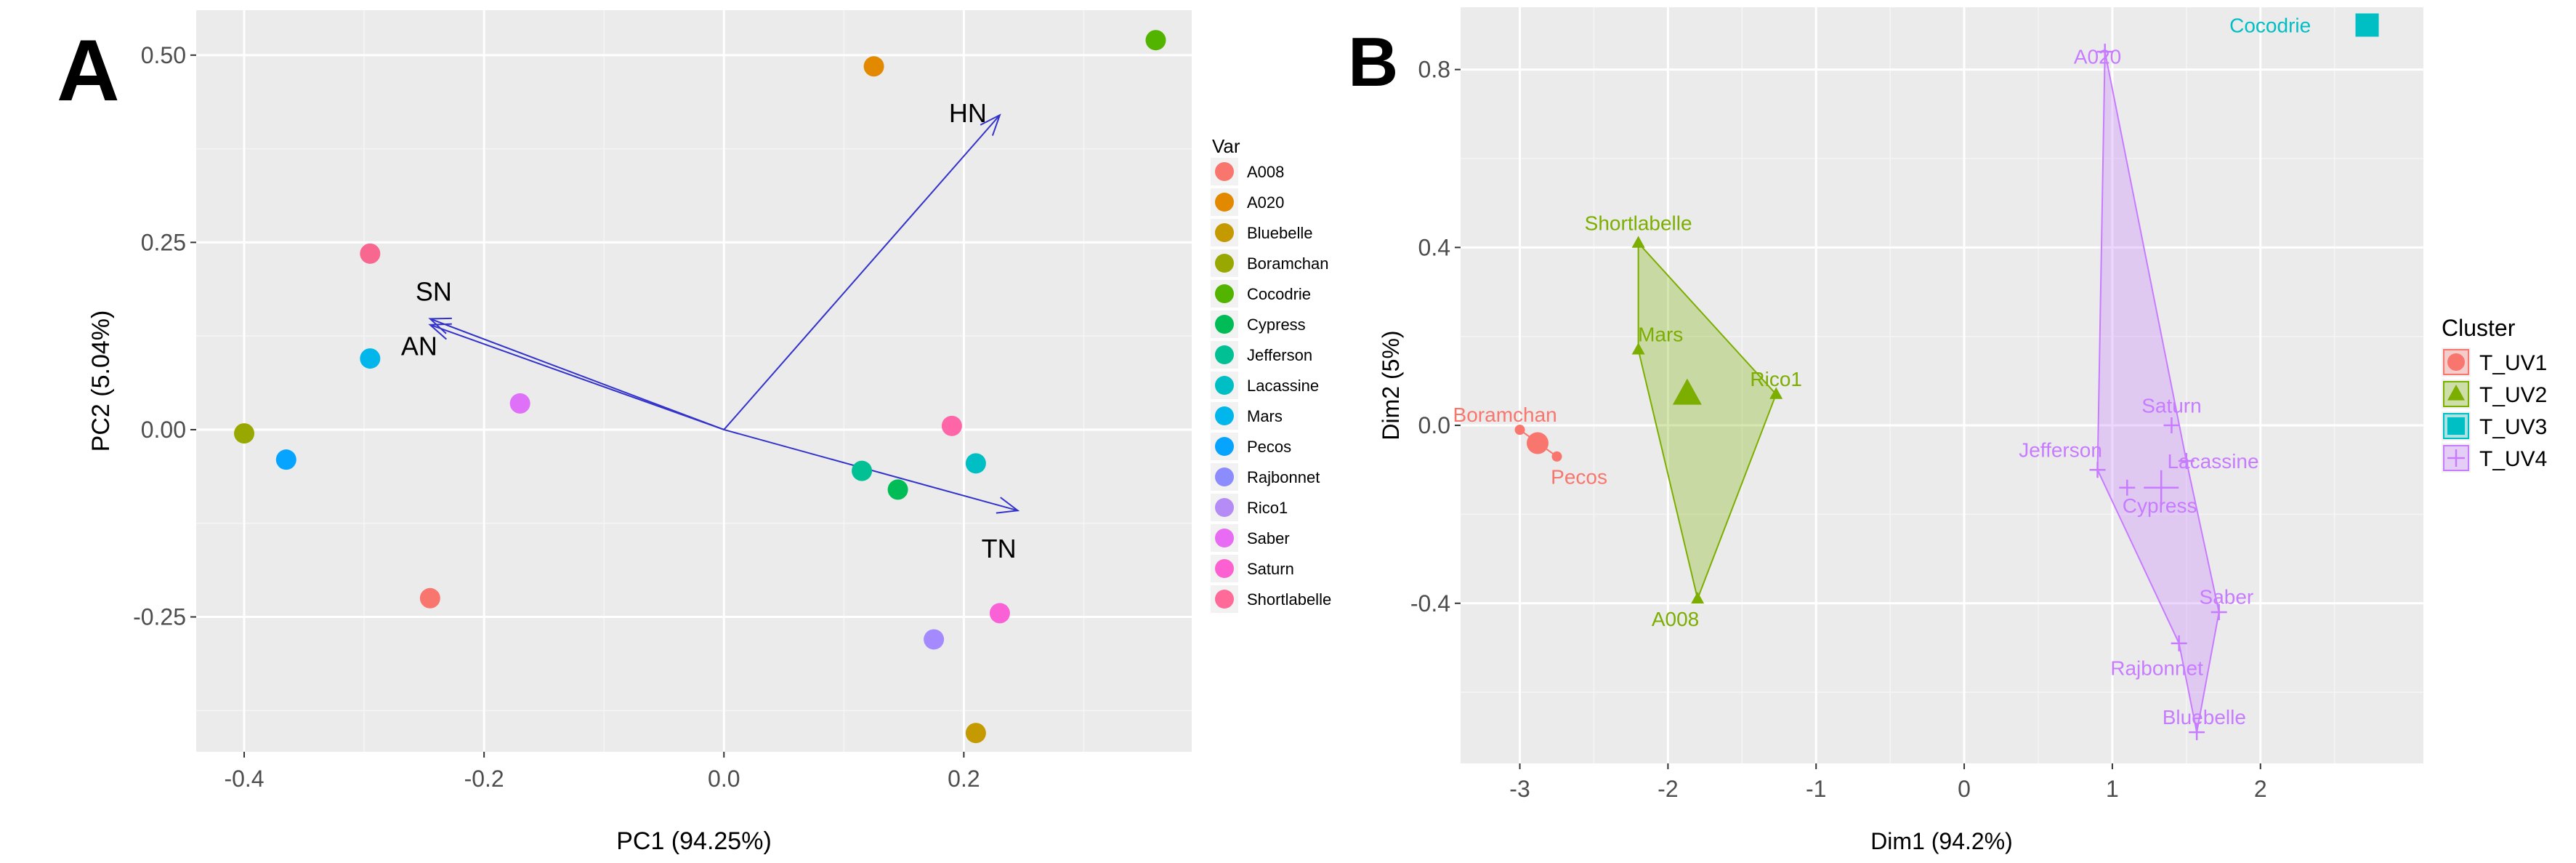  Describe the element at coordinates (577, 377) in the screenshot. I see `vector-an` at that location.